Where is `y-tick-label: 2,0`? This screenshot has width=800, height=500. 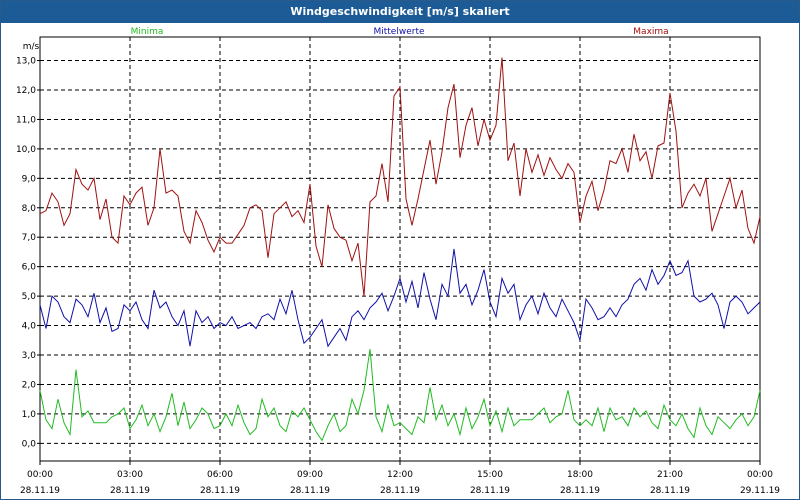
y-tick-label: 2,0 is located at coordinates (29, 385).